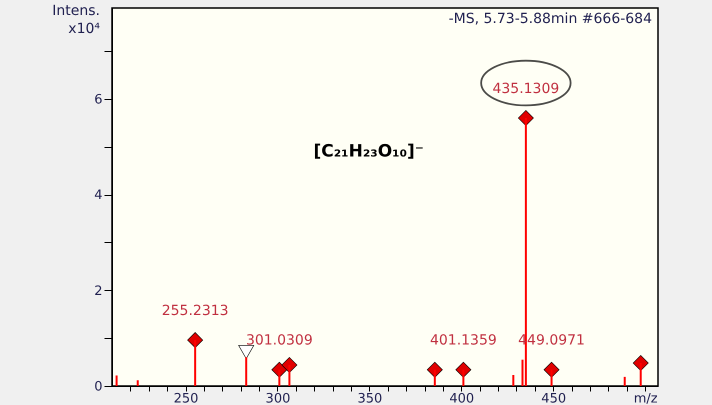  Describe the element at coordinates (98, 387) in the screenshot. I see `y-tick-label: 0` at that location.